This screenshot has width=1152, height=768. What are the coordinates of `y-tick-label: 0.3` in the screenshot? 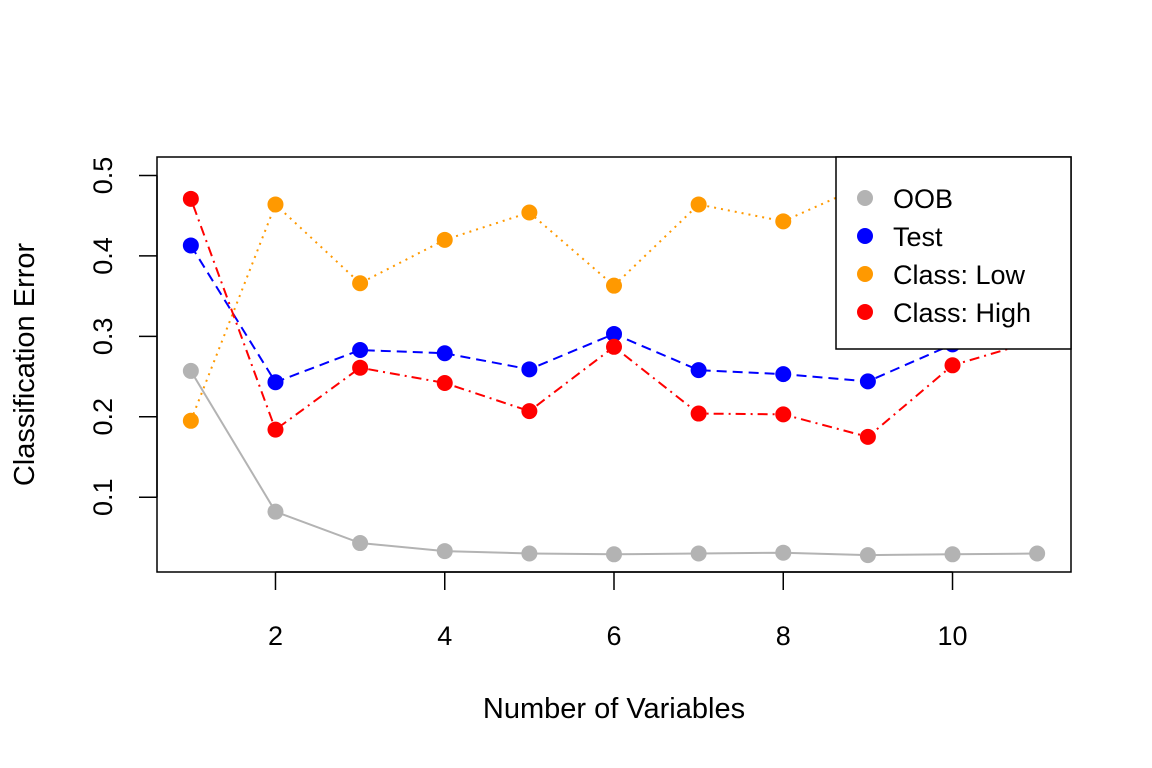 It's located at (103, 337).